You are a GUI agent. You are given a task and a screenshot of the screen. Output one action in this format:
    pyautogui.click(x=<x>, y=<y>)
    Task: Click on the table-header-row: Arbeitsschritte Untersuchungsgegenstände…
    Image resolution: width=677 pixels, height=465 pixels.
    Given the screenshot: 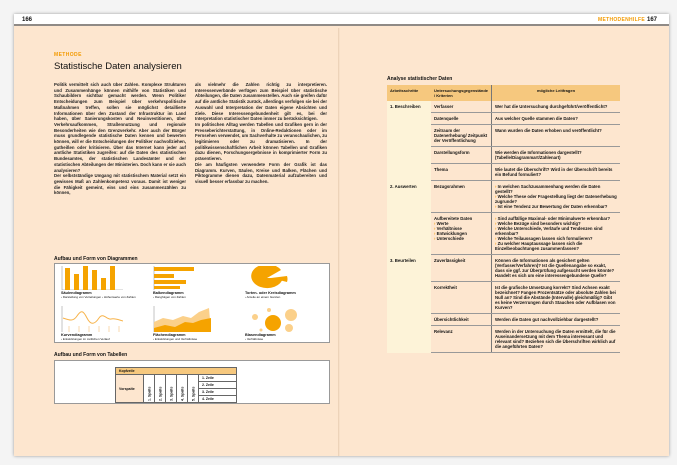 What is the action you would take?
    pyautogui.click(x=503, y=93)
    